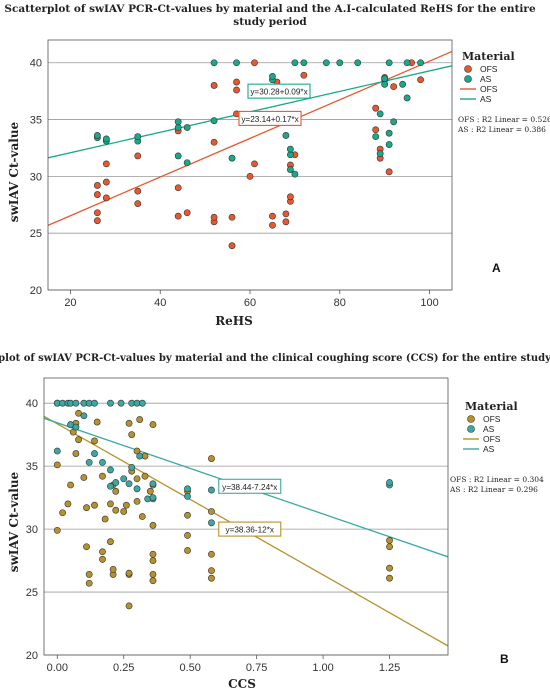 The width and height of the screenshot is (550, 695). What do you see at coordinates (468, 79) in the screenshot?
I see `legend-marker-as` at bounding box center [468, 79].